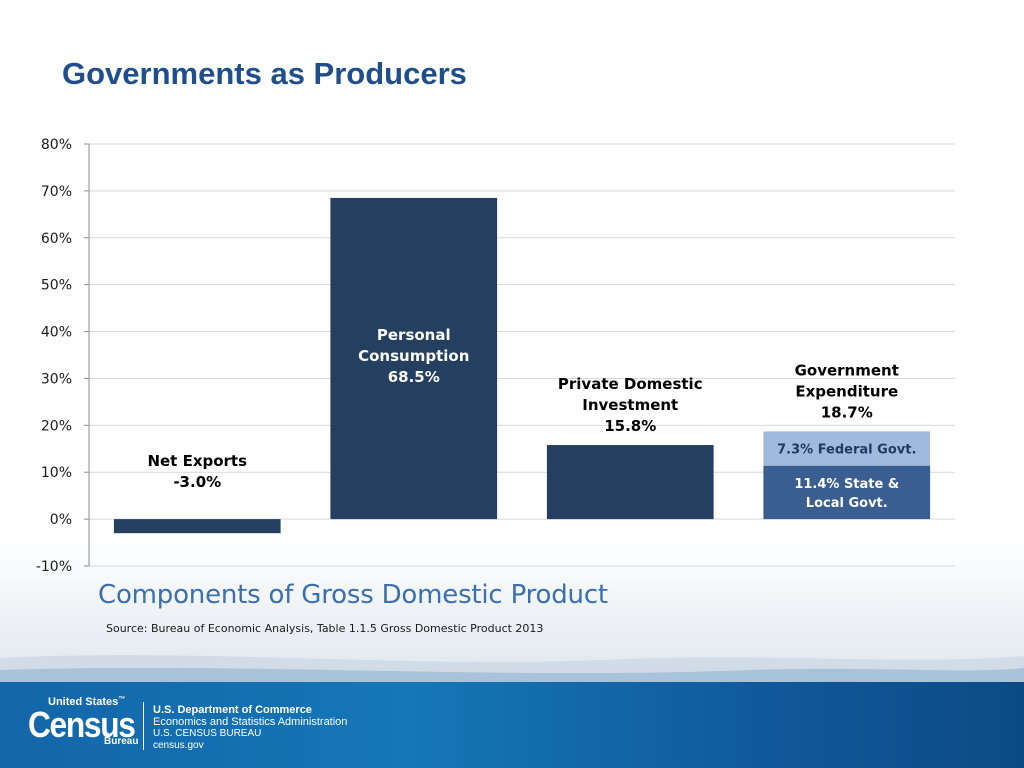  What do you see at coordinates (846, 391) in the screenshot?
I see `data-label: Expenditure` at bounding box center [846, 391].